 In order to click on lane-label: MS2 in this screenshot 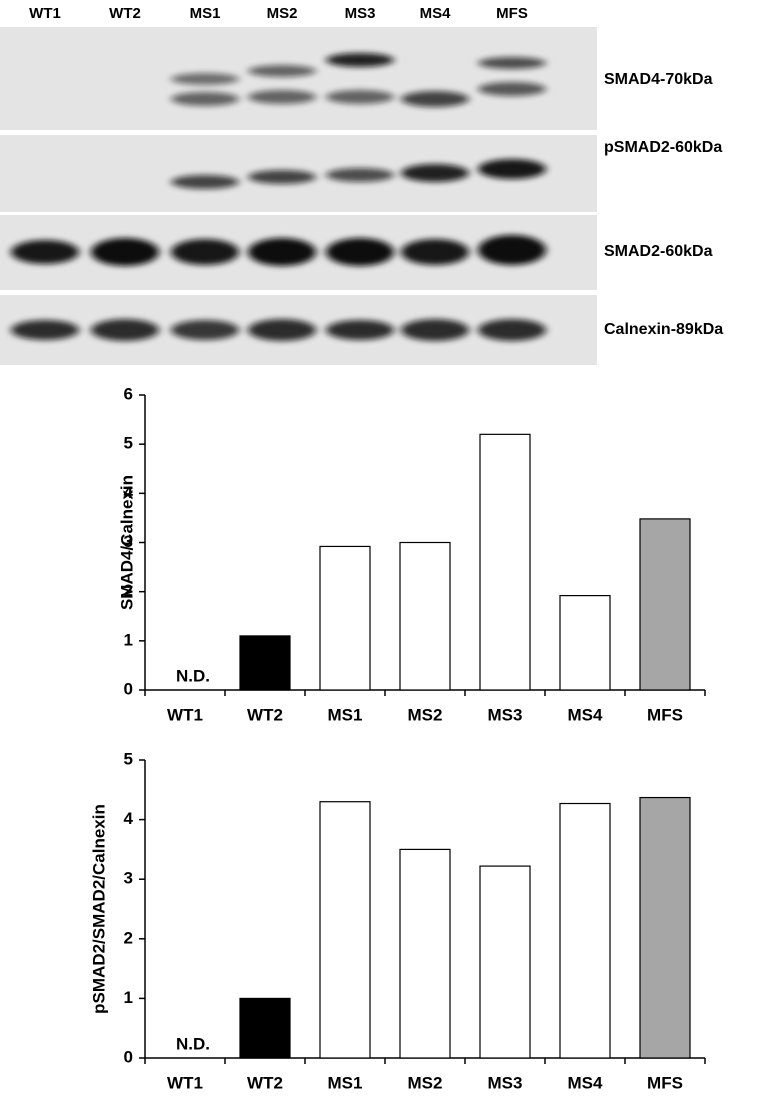, I will do `click(282, 13)`.